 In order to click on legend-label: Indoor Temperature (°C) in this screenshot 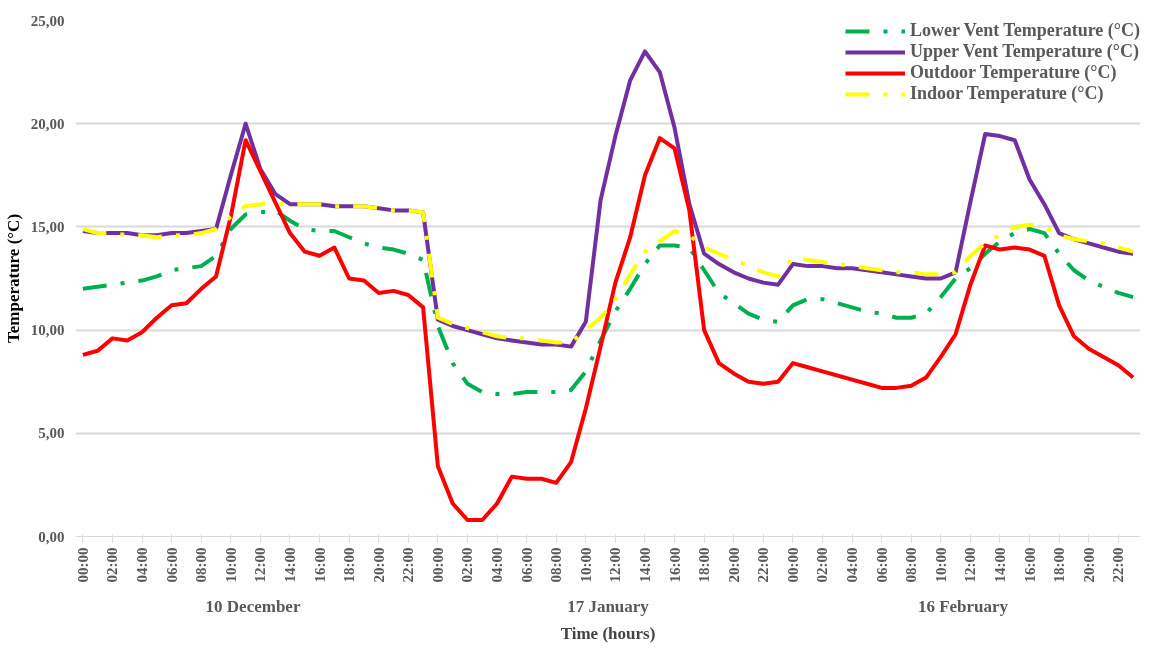, I will do `click(1006, 93)`.